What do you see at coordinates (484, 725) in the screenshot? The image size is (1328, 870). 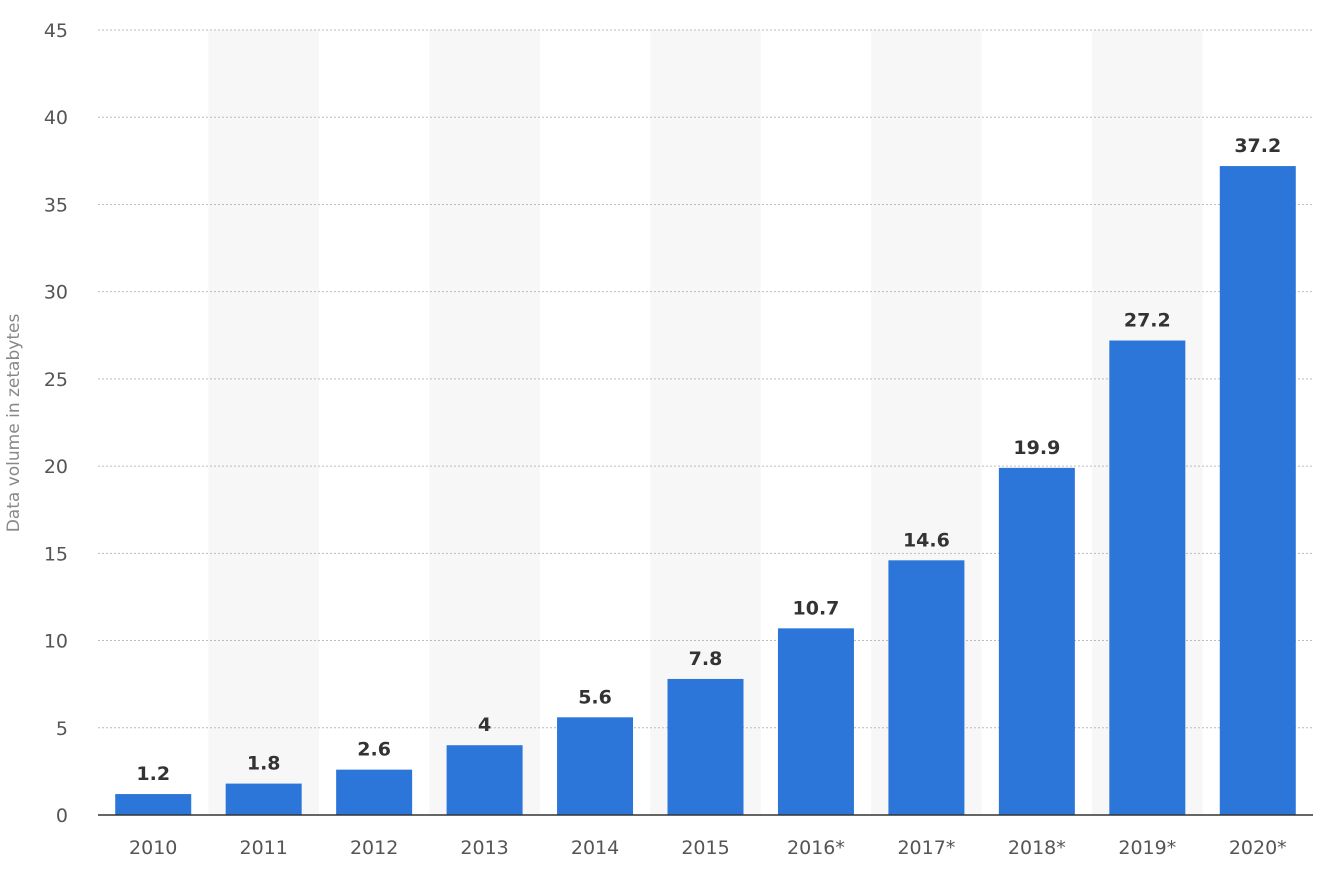 I see `bar-value-label: 4` at bounding box center [484, 725].